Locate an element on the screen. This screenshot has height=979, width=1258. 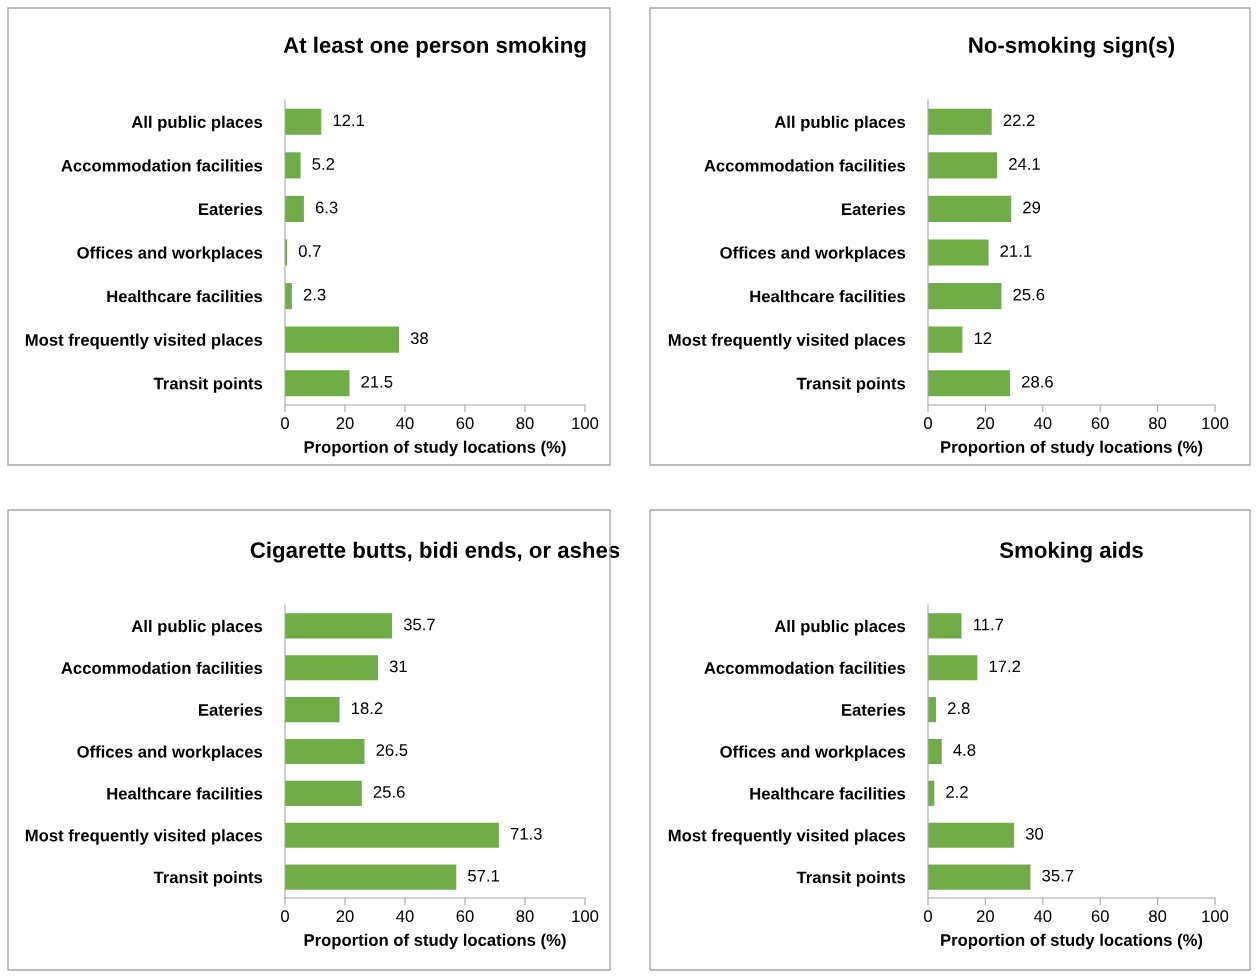
data-label: 38 is located at coordinates (419, 338).